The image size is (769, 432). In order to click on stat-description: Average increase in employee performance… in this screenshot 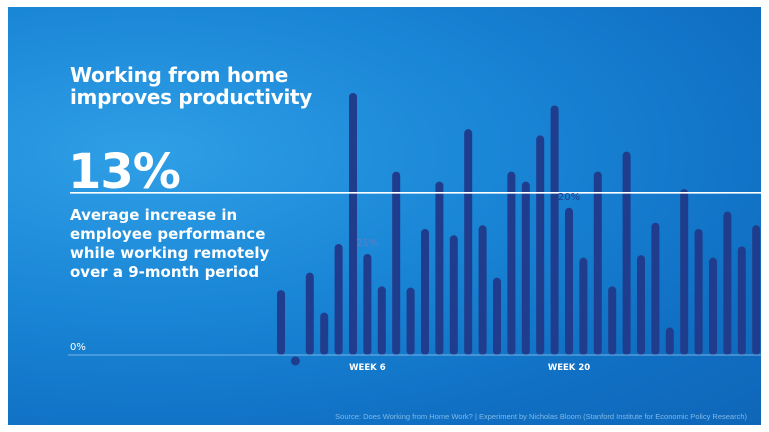, I will do `click(170, 243)`.